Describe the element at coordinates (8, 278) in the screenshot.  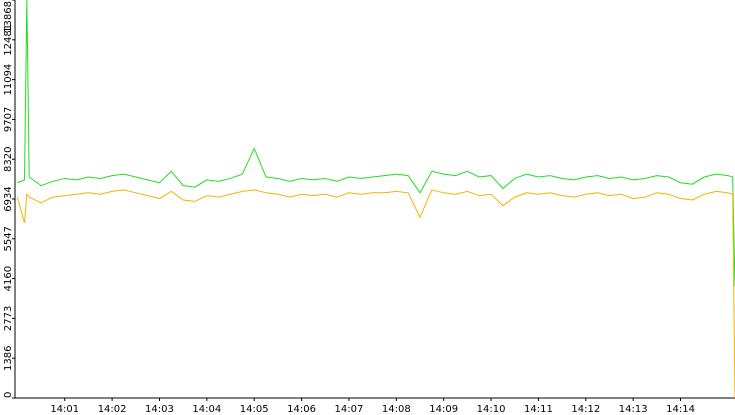
I see `y-tick-label: 4160` at that location.